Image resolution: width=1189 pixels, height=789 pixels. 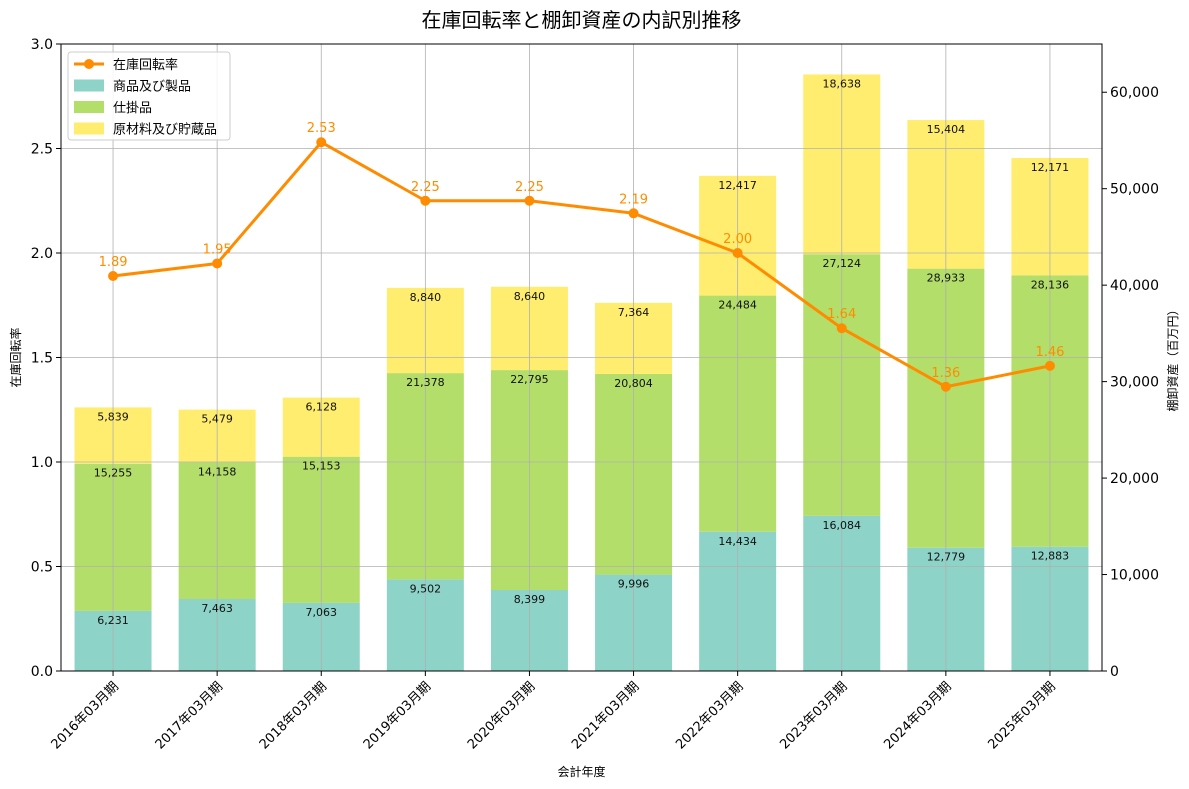 What do you see at coordinates (1049, 365) in the screenshot?
I see `turnover-point-2025年03月期` at bounding box center [1049, 365].